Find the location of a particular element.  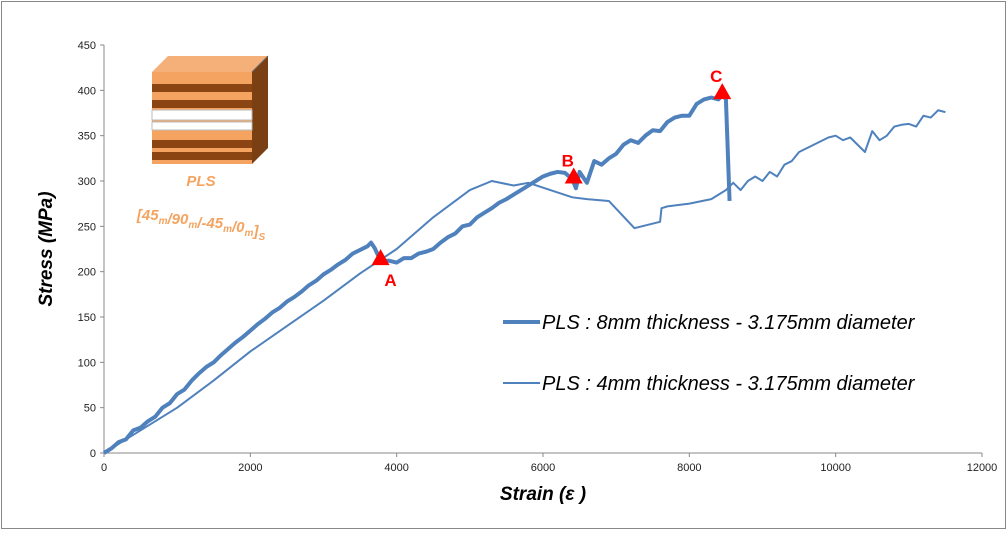

layup-subscript: S is located at coordinates (261, 237).